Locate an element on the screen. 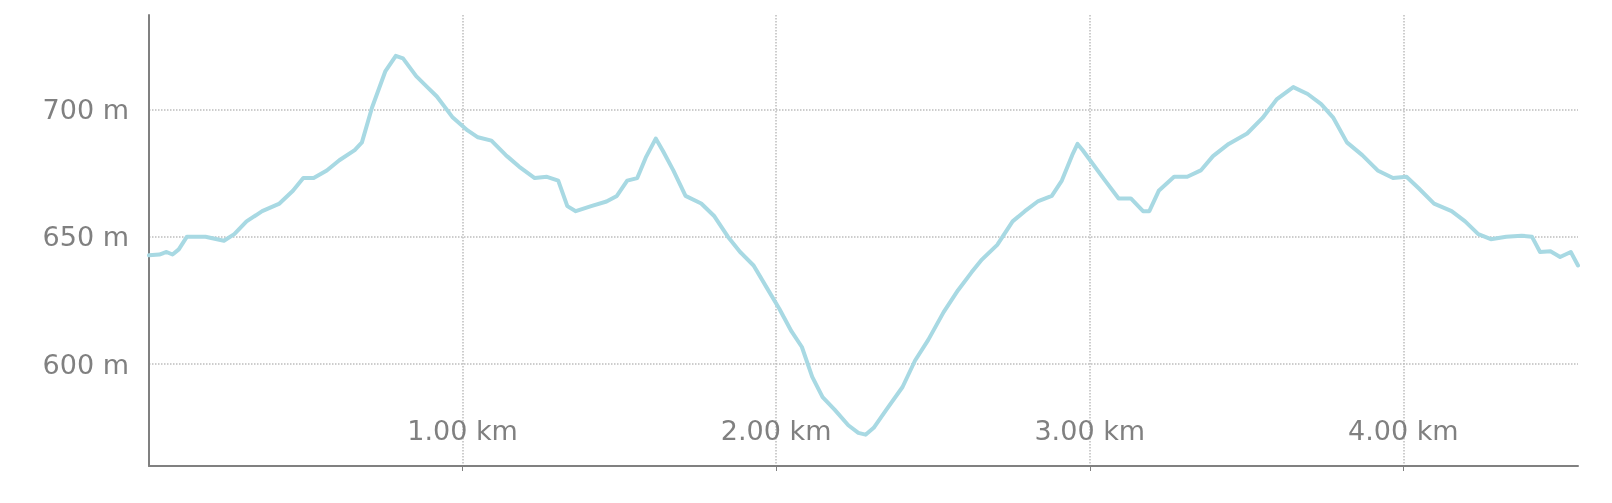 The height and width of the screenshot is (503, 1612). x-tick-label: 3.00 km is located at coordinates (1090, 430).